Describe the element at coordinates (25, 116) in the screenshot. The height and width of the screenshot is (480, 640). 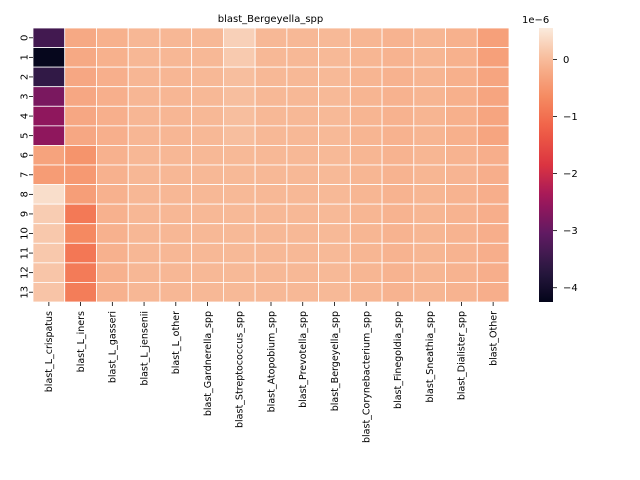
I see `row-tick-label: 4` at that location.